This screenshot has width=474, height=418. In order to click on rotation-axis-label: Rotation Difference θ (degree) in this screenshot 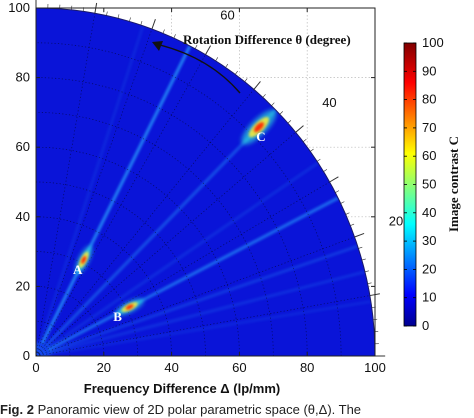, I will do `click(267, 39)`.